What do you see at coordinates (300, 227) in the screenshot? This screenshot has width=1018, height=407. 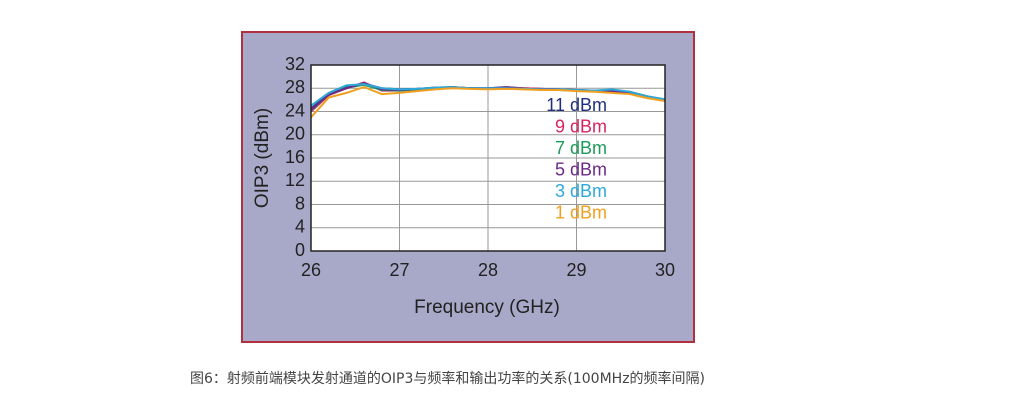 I see `y-tick-label: 4` at bounding box center [300, 227].